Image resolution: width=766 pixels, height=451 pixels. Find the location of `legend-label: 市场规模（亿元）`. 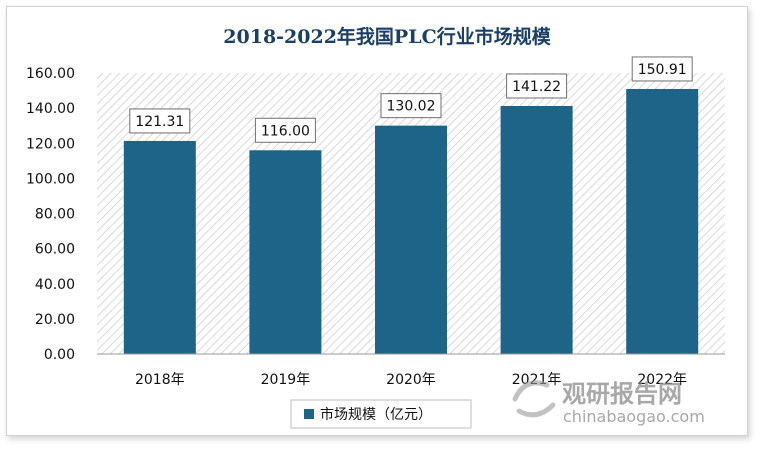

legend-label: 市场规模（亿元） is located at coordinates (376, 414).